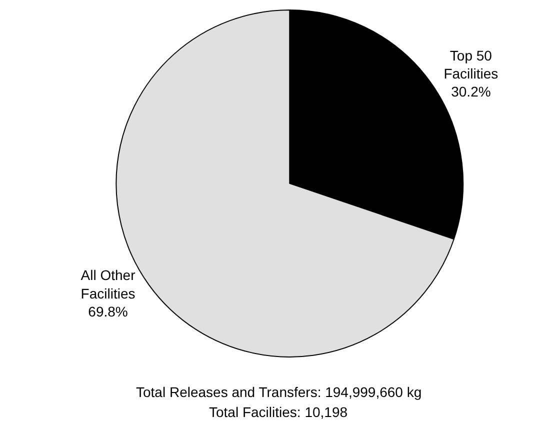  Describe the element at coordinates (108, 284) in the screenshot. I see `slice-label: All Other Facilities` at that location.